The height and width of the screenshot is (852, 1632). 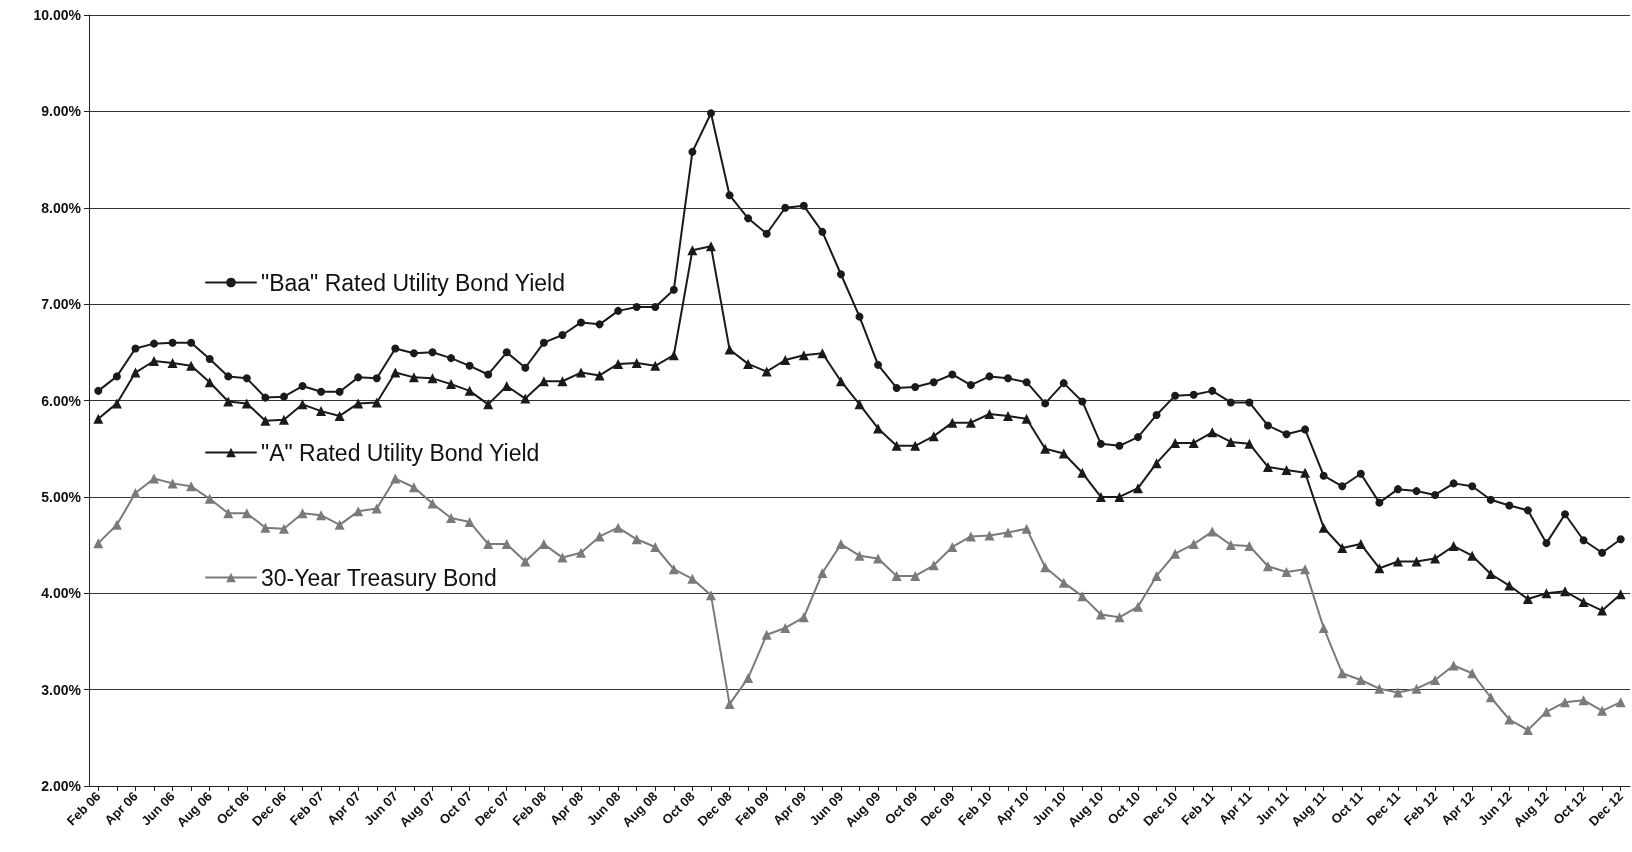 What do you see at coordinates (61, 111) in the screenshot?
I see `y-tick-label: 9.00%` at bounding box center [61, 111].